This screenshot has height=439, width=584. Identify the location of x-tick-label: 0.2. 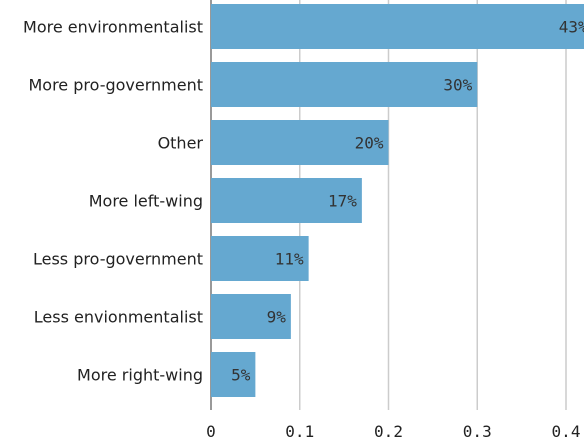
(388, 430).